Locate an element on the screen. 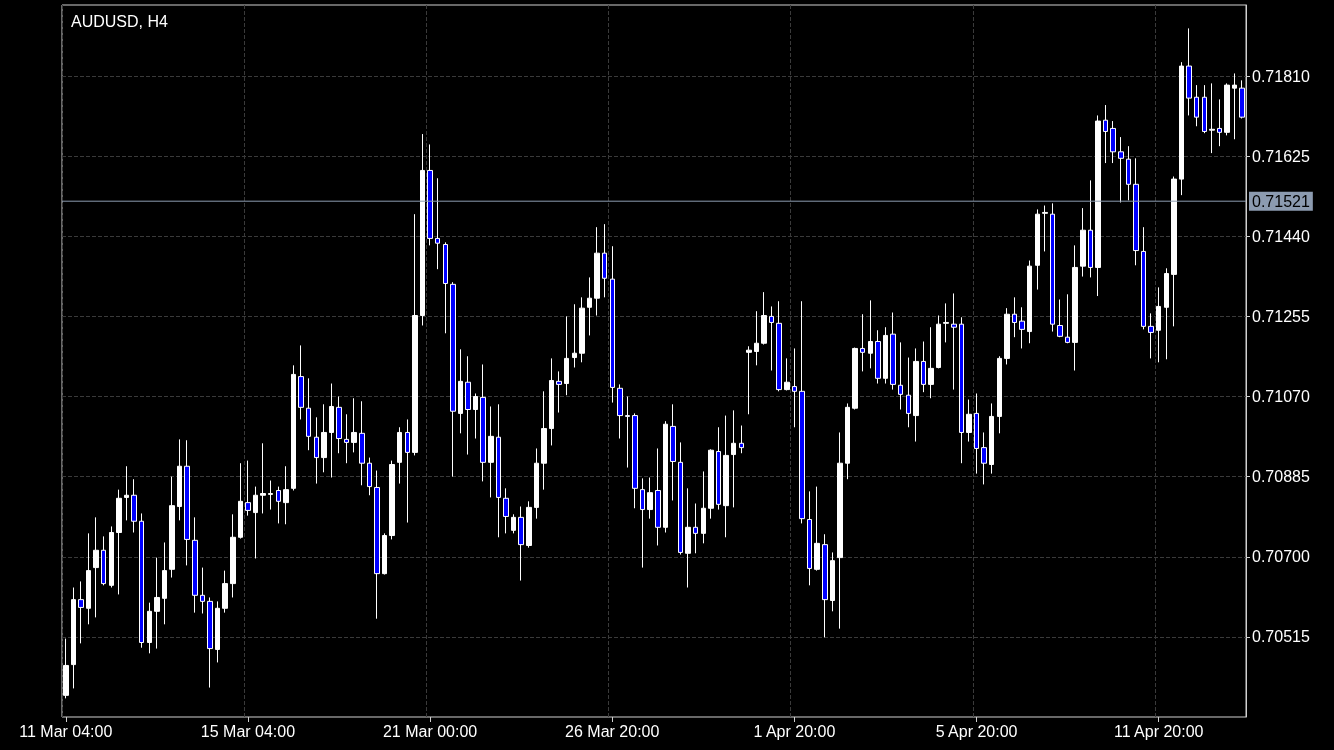 This screenshot has height=750, width=1334. y-tick-label: 0.71070 is located at coordinates (1281, 397).